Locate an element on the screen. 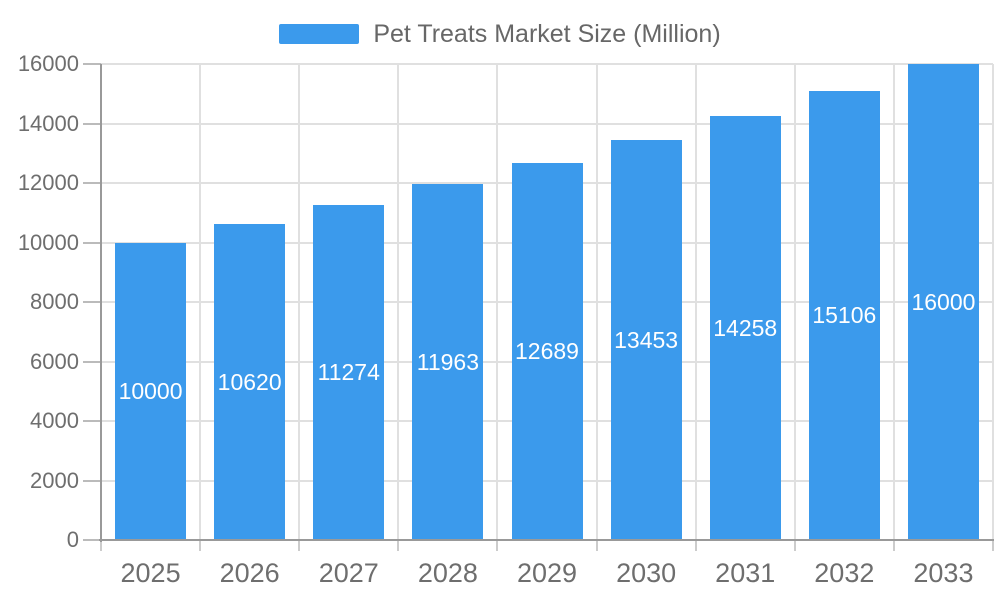 The image size is (1000, 600). x-axis-label: 2029 is located at coordinates (547, 573).